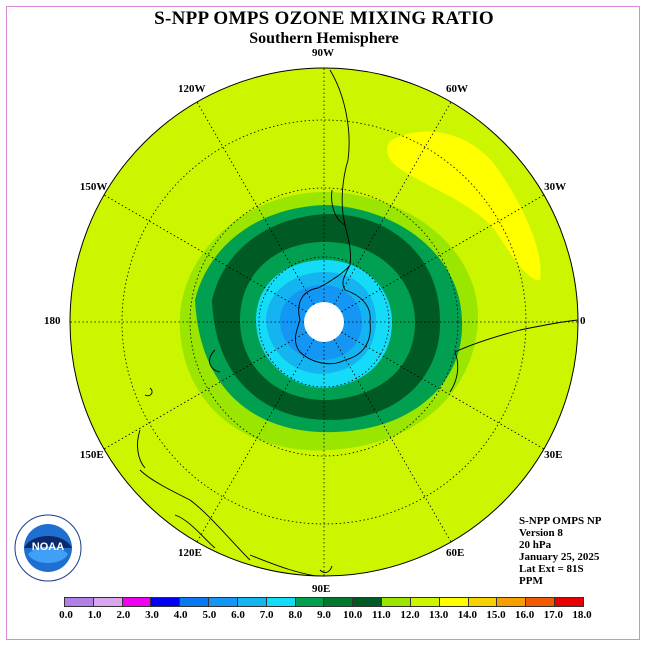 Image resolution: width=648 pixels, height=648 pixels. Describe the element at coordinates (93, 187) in the screenshot. I see `longitude-label: 150W` at that location.